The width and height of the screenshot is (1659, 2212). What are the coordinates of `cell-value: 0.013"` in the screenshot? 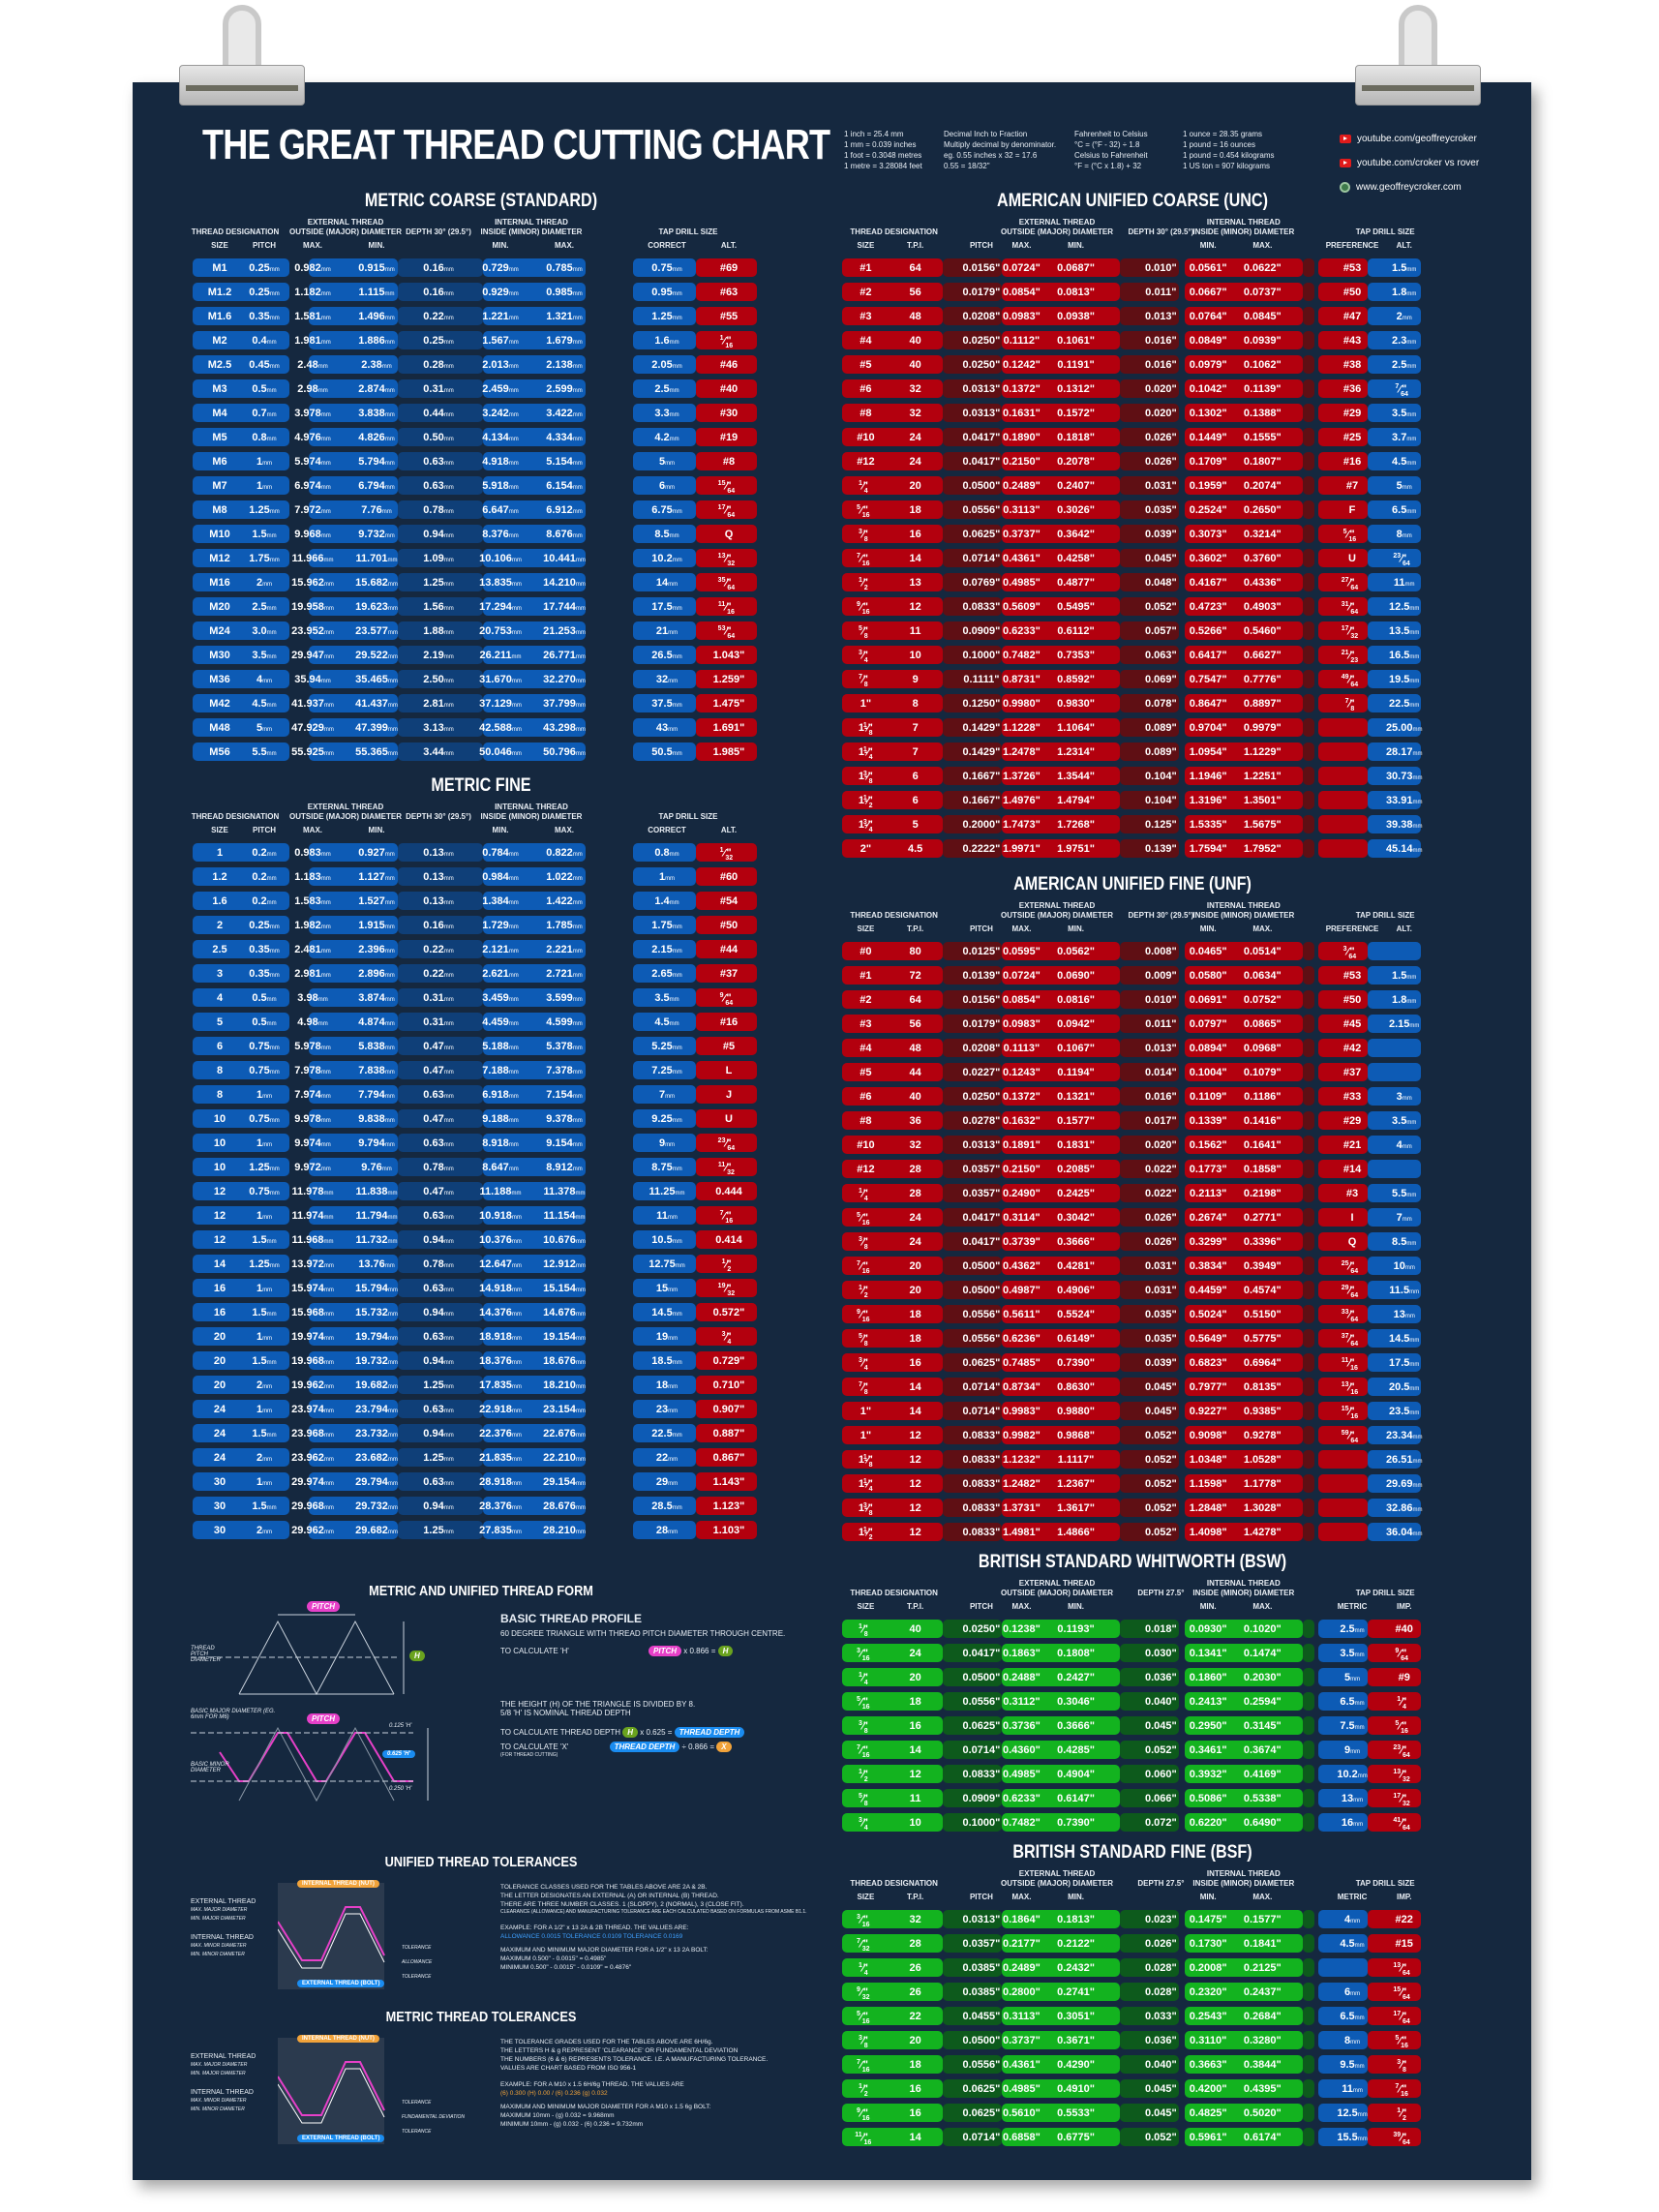 It's located at (1161, 1048).